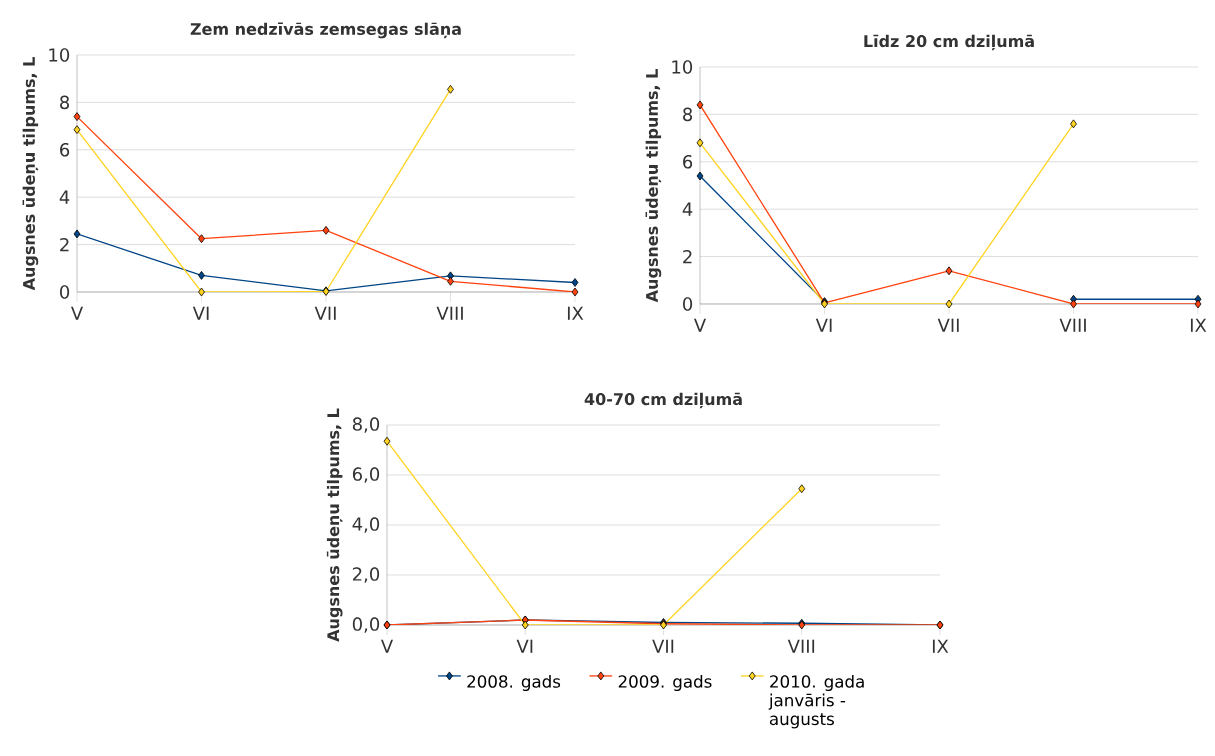 This screenshot has width=1215, height=756. What do you see at coordinates (514, 683) in the screenshot?
I see `legend-label: 2008. gads` at bounding box center [514, 683].